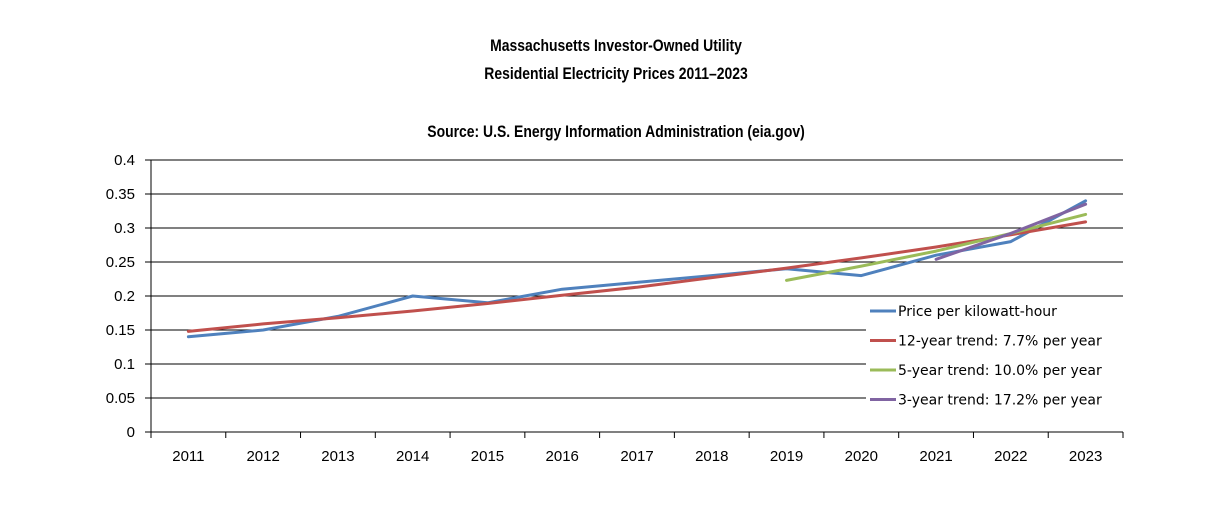 This screenshot has width=1232, height=531. Describe the element at coordinates (1000, 342) in the screenshot. I see `legend-label-1: 12-year trend: 7.7% per year` at that location.